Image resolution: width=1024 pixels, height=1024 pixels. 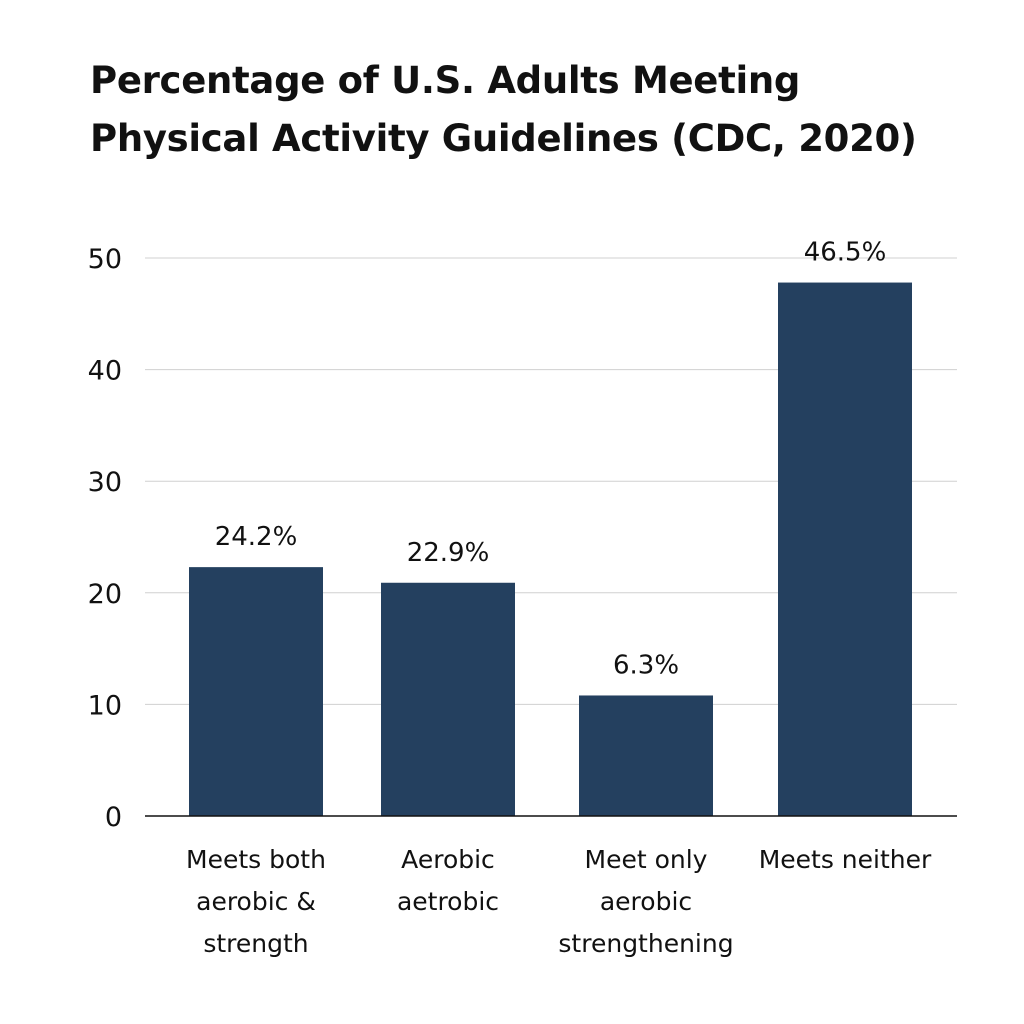 What do you see at coordinates (646, 859) in the screenshot?
I see `x-category-label: Meet only` at bounding box center [646, 859].